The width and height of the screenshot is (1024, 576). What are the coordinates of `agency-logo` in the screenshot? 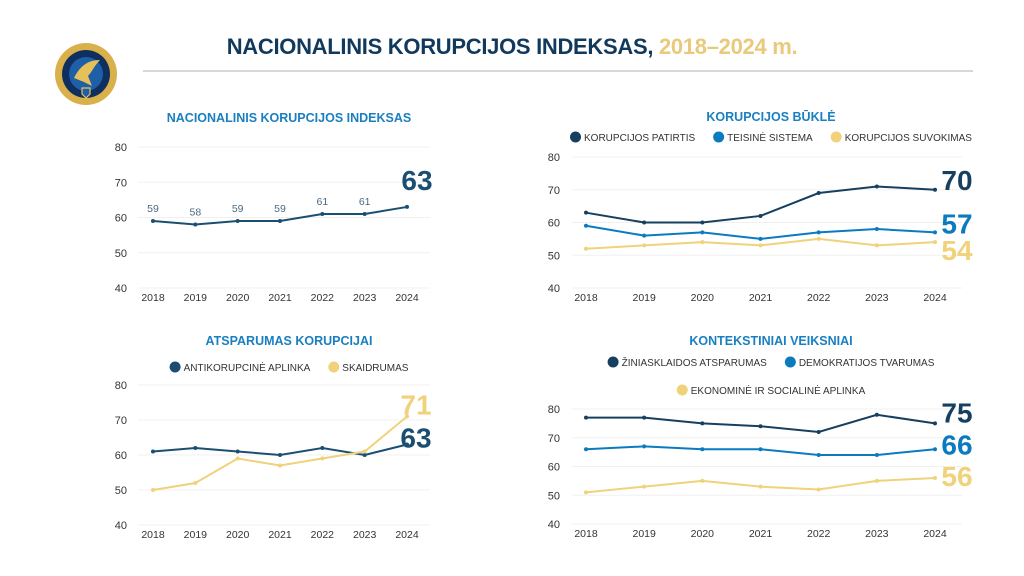 It's located at (86, 74).